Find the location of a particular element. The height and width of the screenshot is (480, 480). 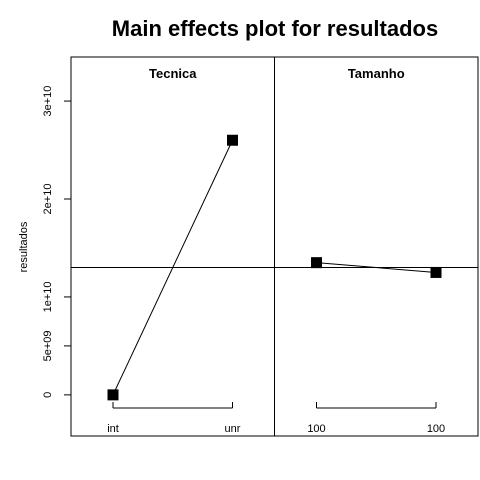

y-tick-label: 3e+10 is located at coordinates (48, 101).